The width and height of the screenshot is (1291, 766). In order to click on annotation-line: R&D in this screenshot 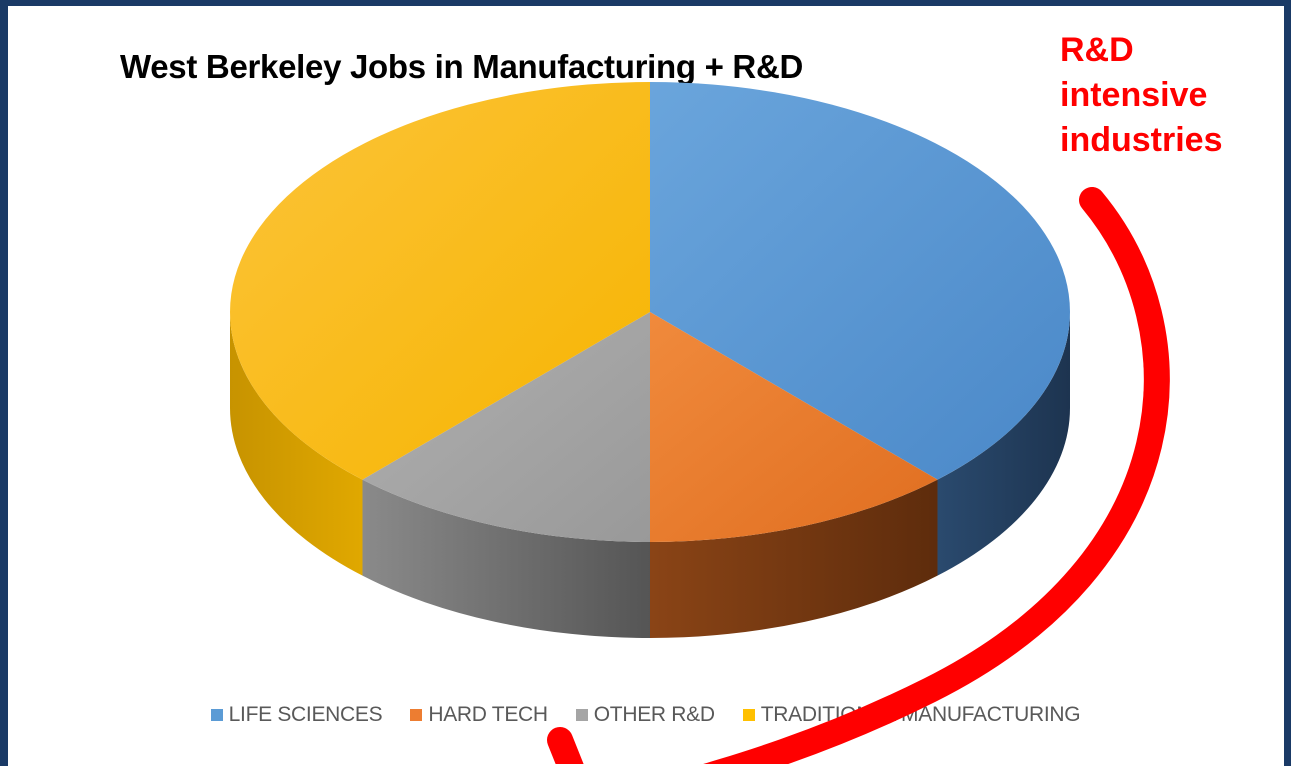, I will do `click(1097, 50)`.